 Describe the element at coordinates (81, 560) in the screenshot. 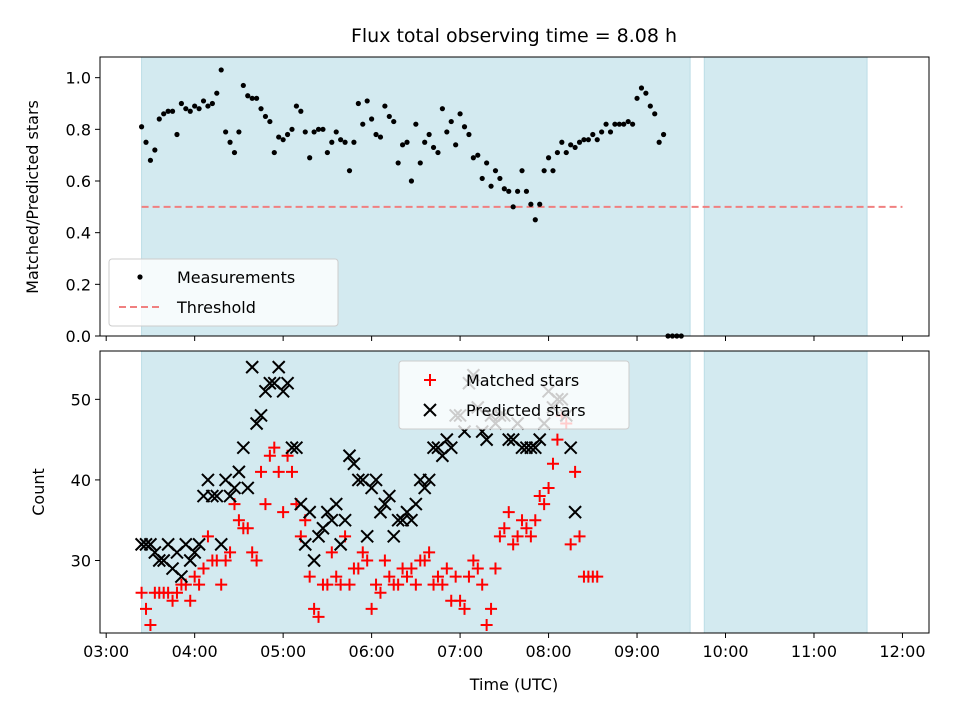

I see `y-tick-label: 30` at that location.